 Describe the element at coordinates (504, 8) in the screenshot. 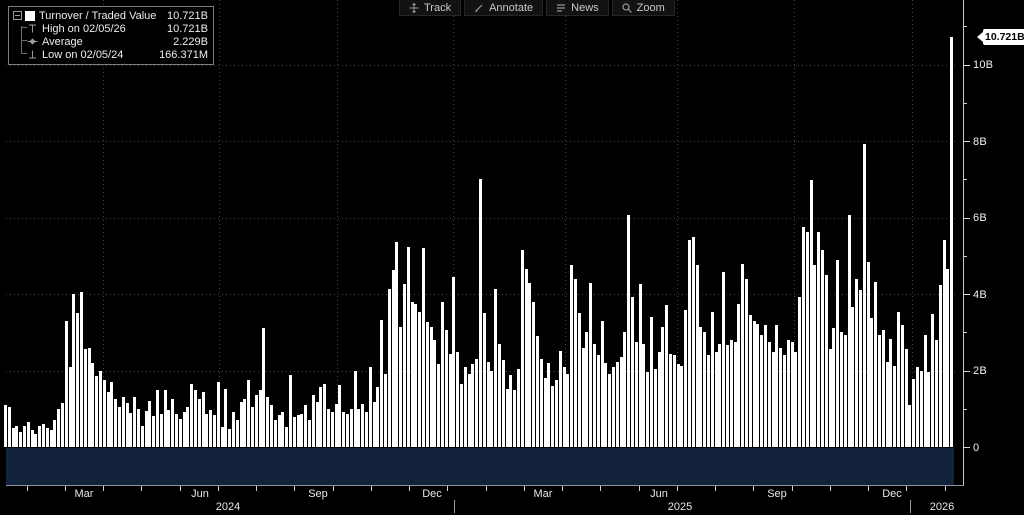

I see `annotate-button: Annotate` at that location.